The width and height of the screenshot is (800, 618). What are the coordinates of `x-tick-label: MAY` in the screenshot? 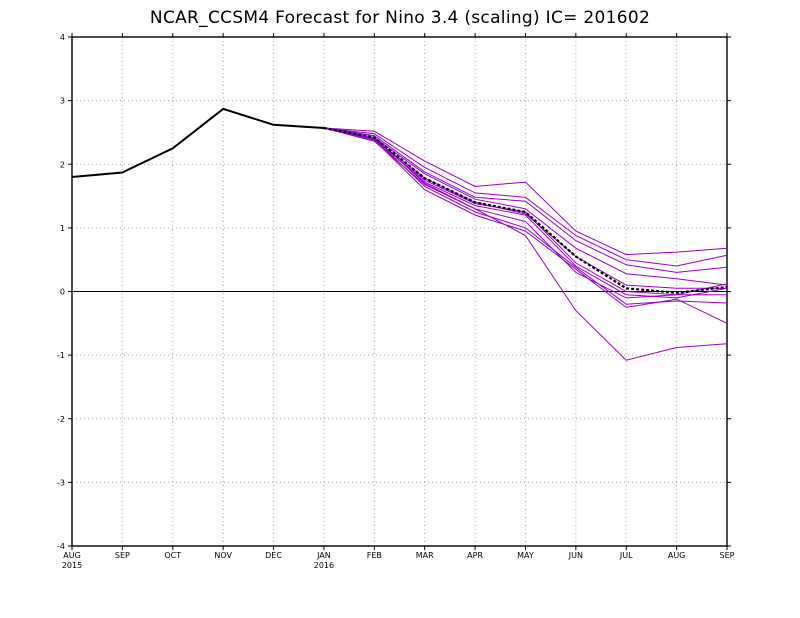 It's located at (525, 555).